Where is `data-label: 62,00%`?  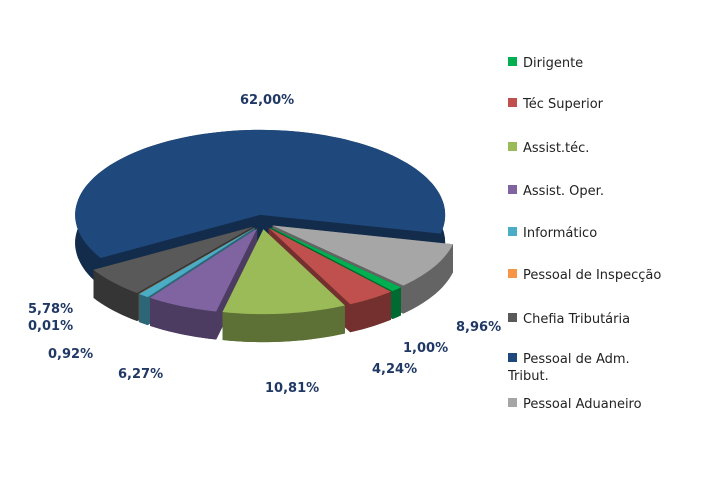 data-label: 62,00% is located at coordinates (267, 100).